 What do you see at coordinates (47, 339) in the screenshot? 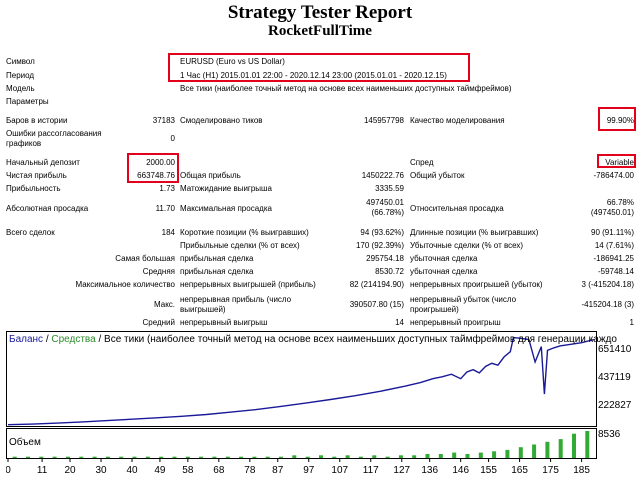
I see `legend-sep: /` at bounding box center [47, 339].